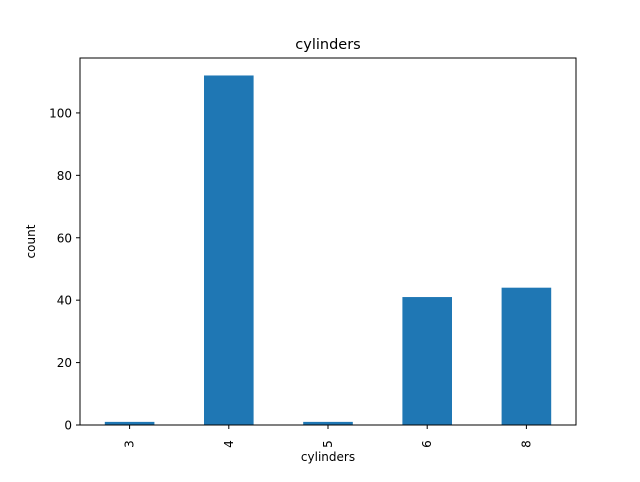  What do you see at coordinates (64, 301) in the screenshot?
I see `y-tick-label: 40` at bounding box center [64, 301].